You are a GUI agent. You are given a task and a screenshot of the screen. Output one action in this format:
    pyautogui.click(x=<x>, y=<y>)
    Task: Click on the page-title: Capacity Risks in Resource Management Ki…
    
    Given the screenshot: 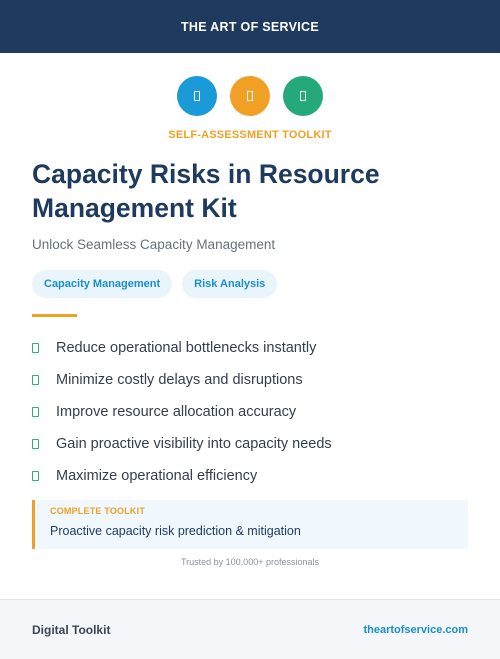 What is the action you would take?
    pyautogui.click(x=206, y=191)
    